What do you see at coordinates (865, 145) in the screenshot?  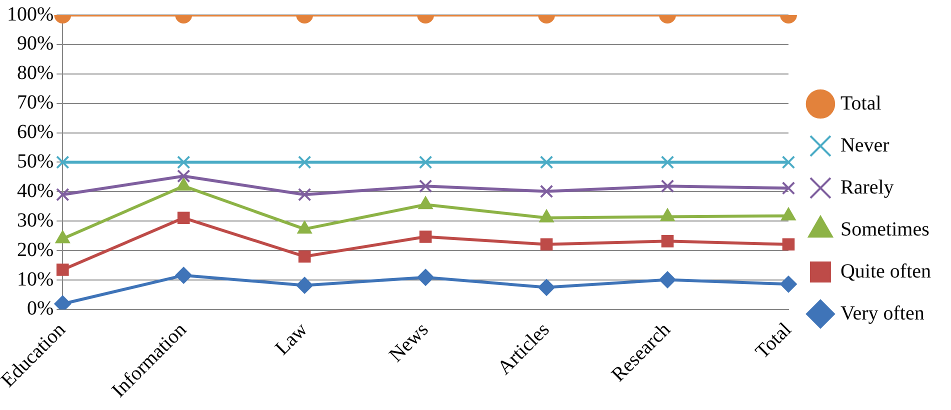 I see `legend-label: Never` at bounding box center [865, 145].